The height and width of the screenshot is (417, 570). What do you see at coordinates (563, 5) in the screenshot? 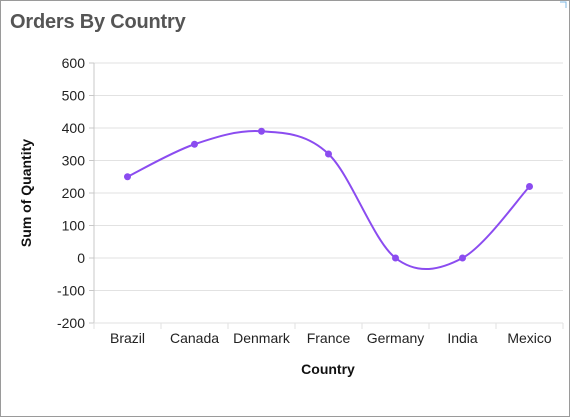
I see `expand-icon` at bounding box center [563, 5].